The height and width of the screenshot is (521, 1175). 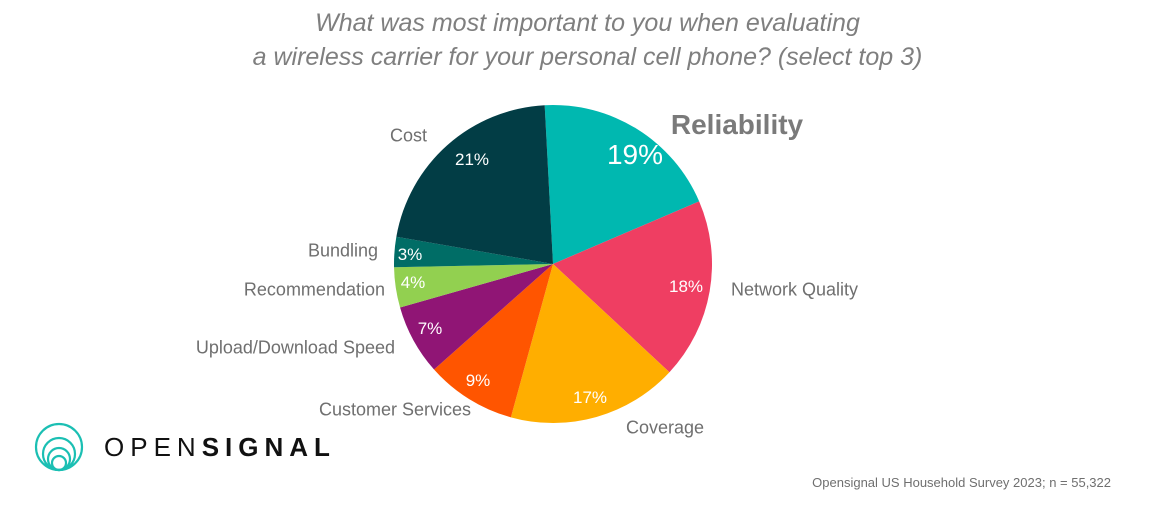 What do you see at coordinates (342, 250) in the screenshot?
I see `slice-category-label: Bundling` at bounding box center [342, 250].